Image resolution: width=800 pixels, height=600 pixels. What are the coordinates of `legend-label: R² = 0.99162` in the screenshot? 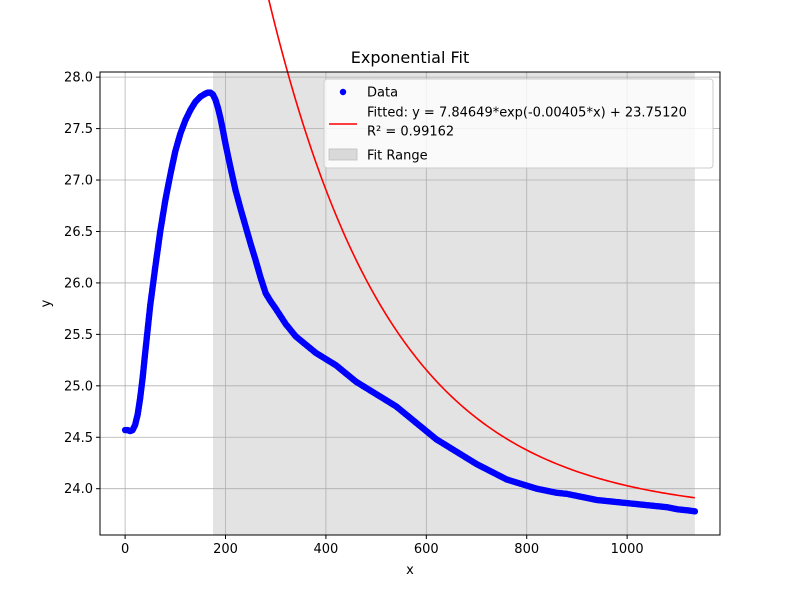 It's located at (410, 132).